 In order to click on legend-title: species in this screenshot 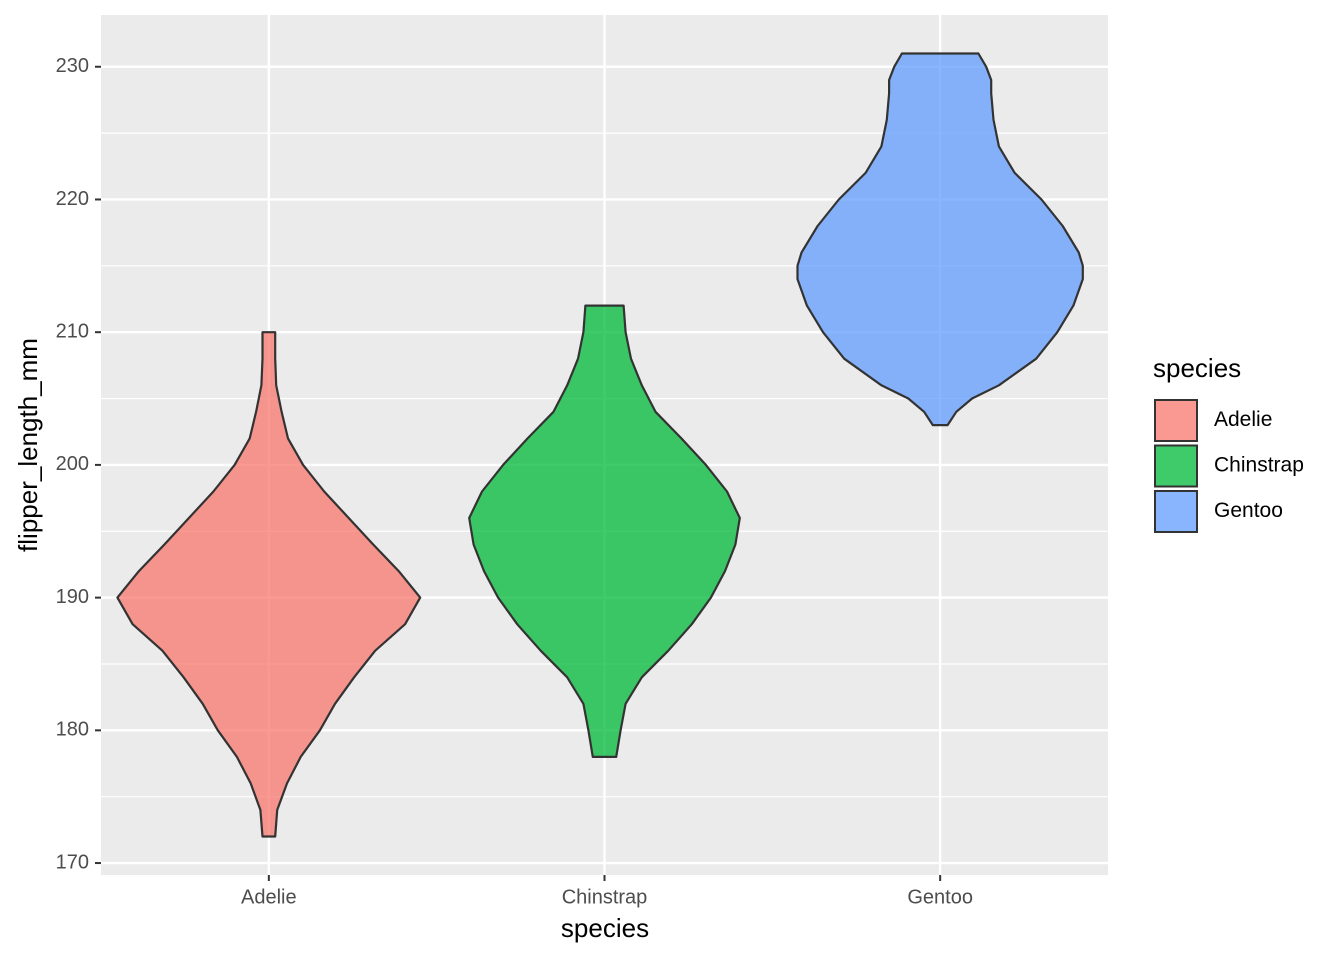, I will do `click(1197, 368)`.